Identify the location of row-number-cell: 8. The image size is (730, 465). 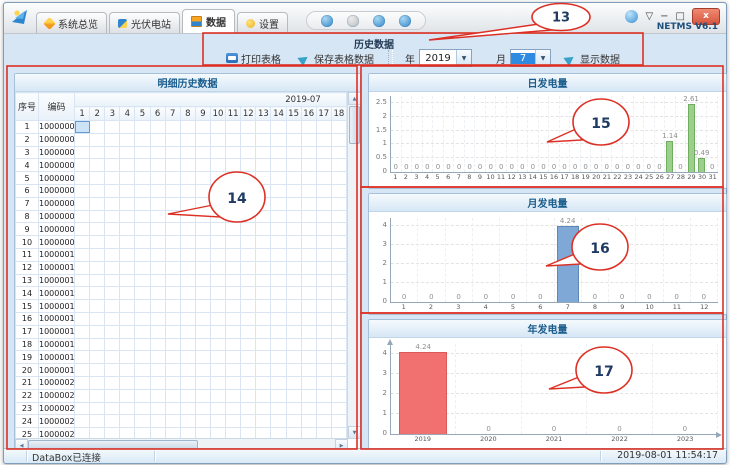
(27, 216).